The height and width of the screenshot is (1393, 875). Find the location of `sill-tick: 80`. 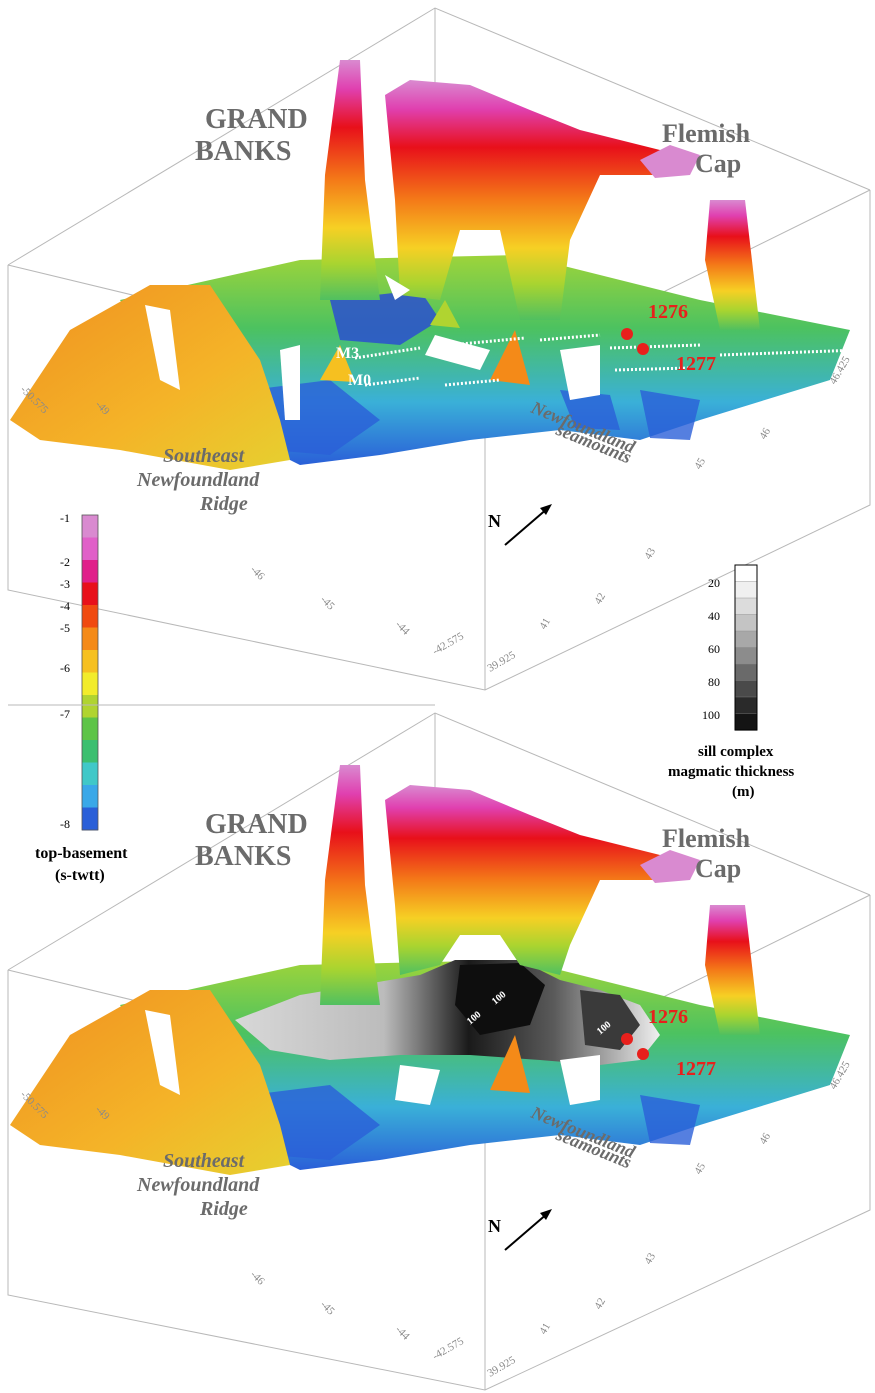

sill-tick: 80 is located at coordinates (714, 682).